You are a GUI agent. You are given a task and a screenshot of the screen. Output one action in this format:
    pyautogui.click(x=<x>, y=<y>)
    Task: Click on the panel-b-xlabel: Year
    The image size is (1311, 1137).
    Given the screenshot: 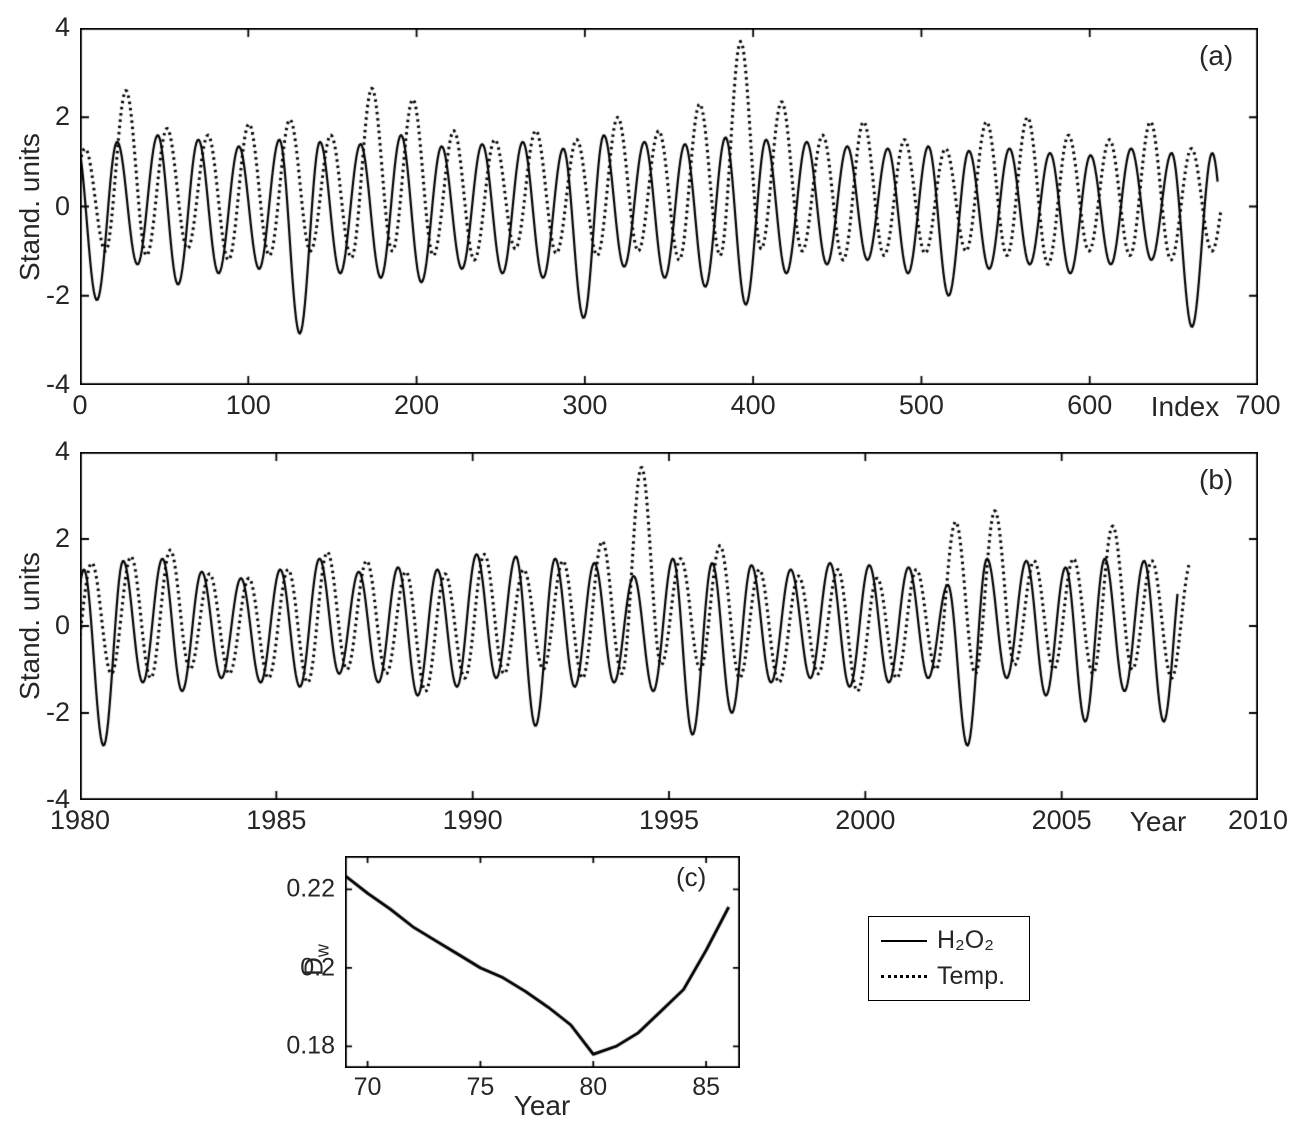 What is the action you would take?
    pyautogui.click(x=1158, y=821)
    